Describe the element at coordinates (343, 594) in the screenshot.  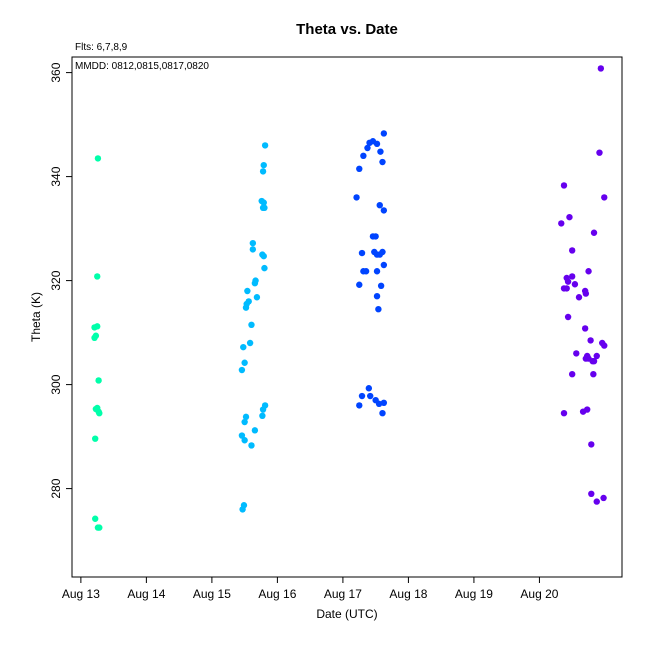
I see `x-tick-label: Aug 17` at that location.